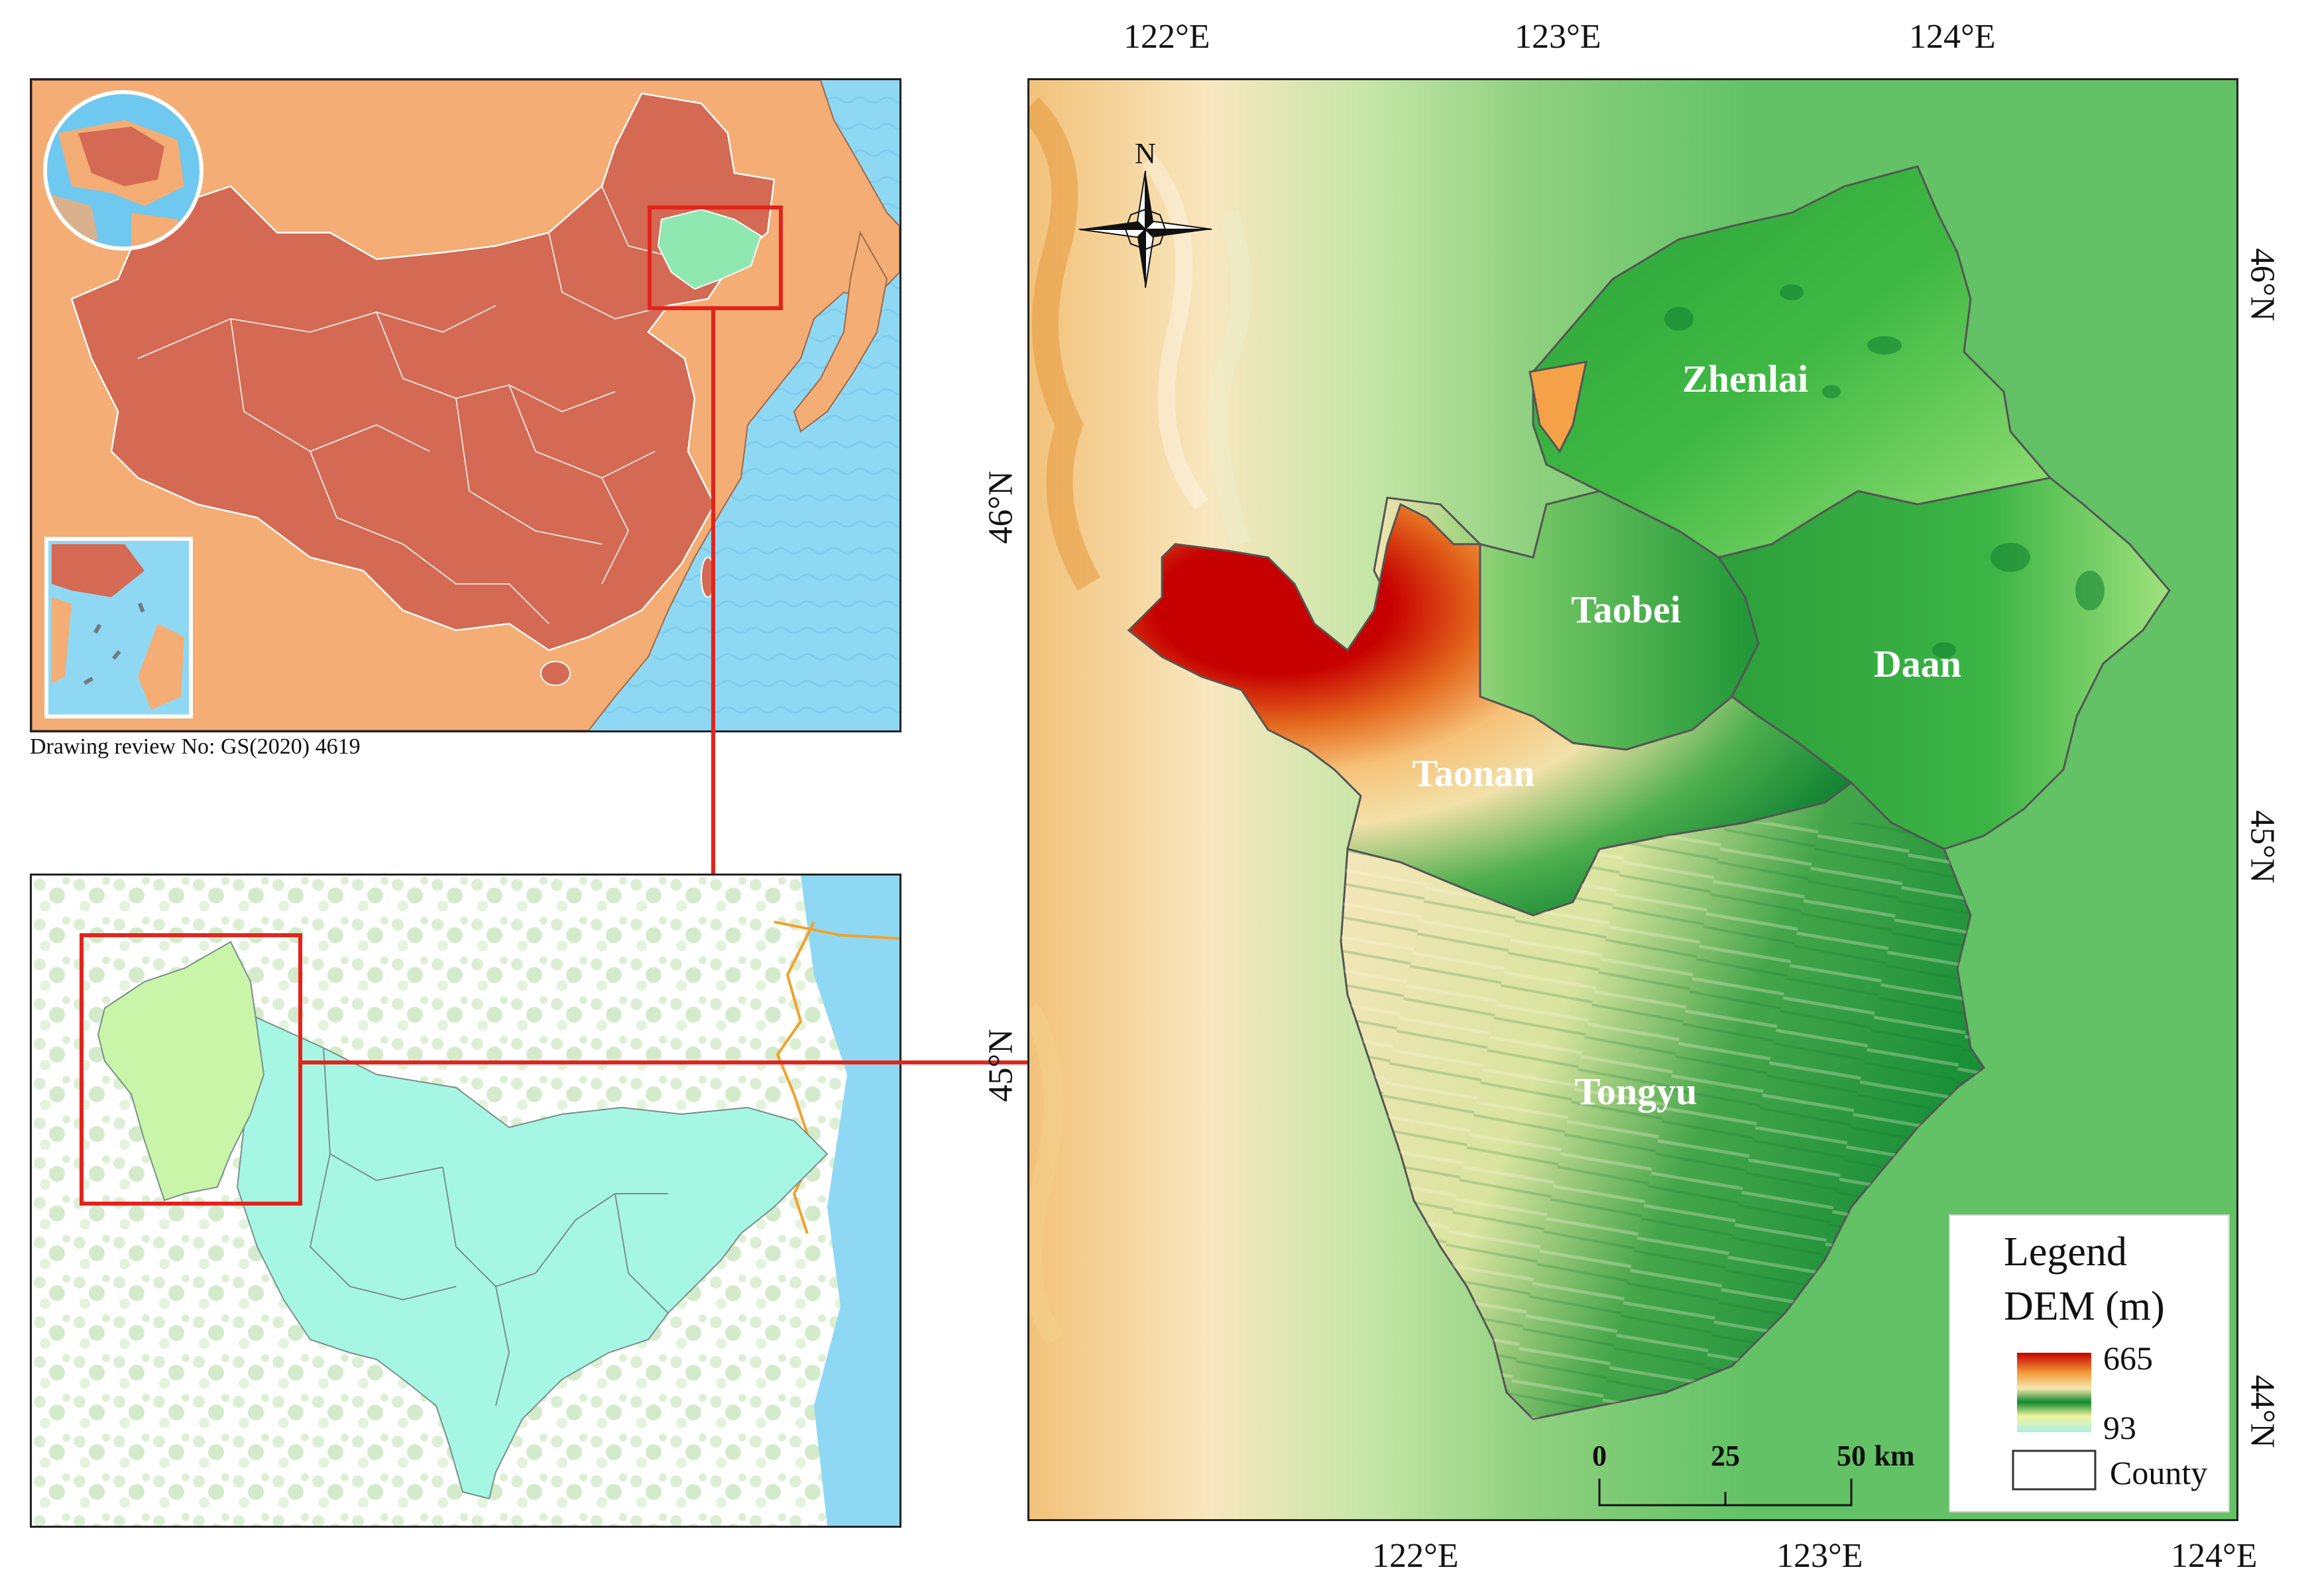 The height and width of the screenshot is (1596, 2308). What do you see at coordinates (850, 1201) in the screenshot?
I see `sea-area` at bounding box center [850, 1201].